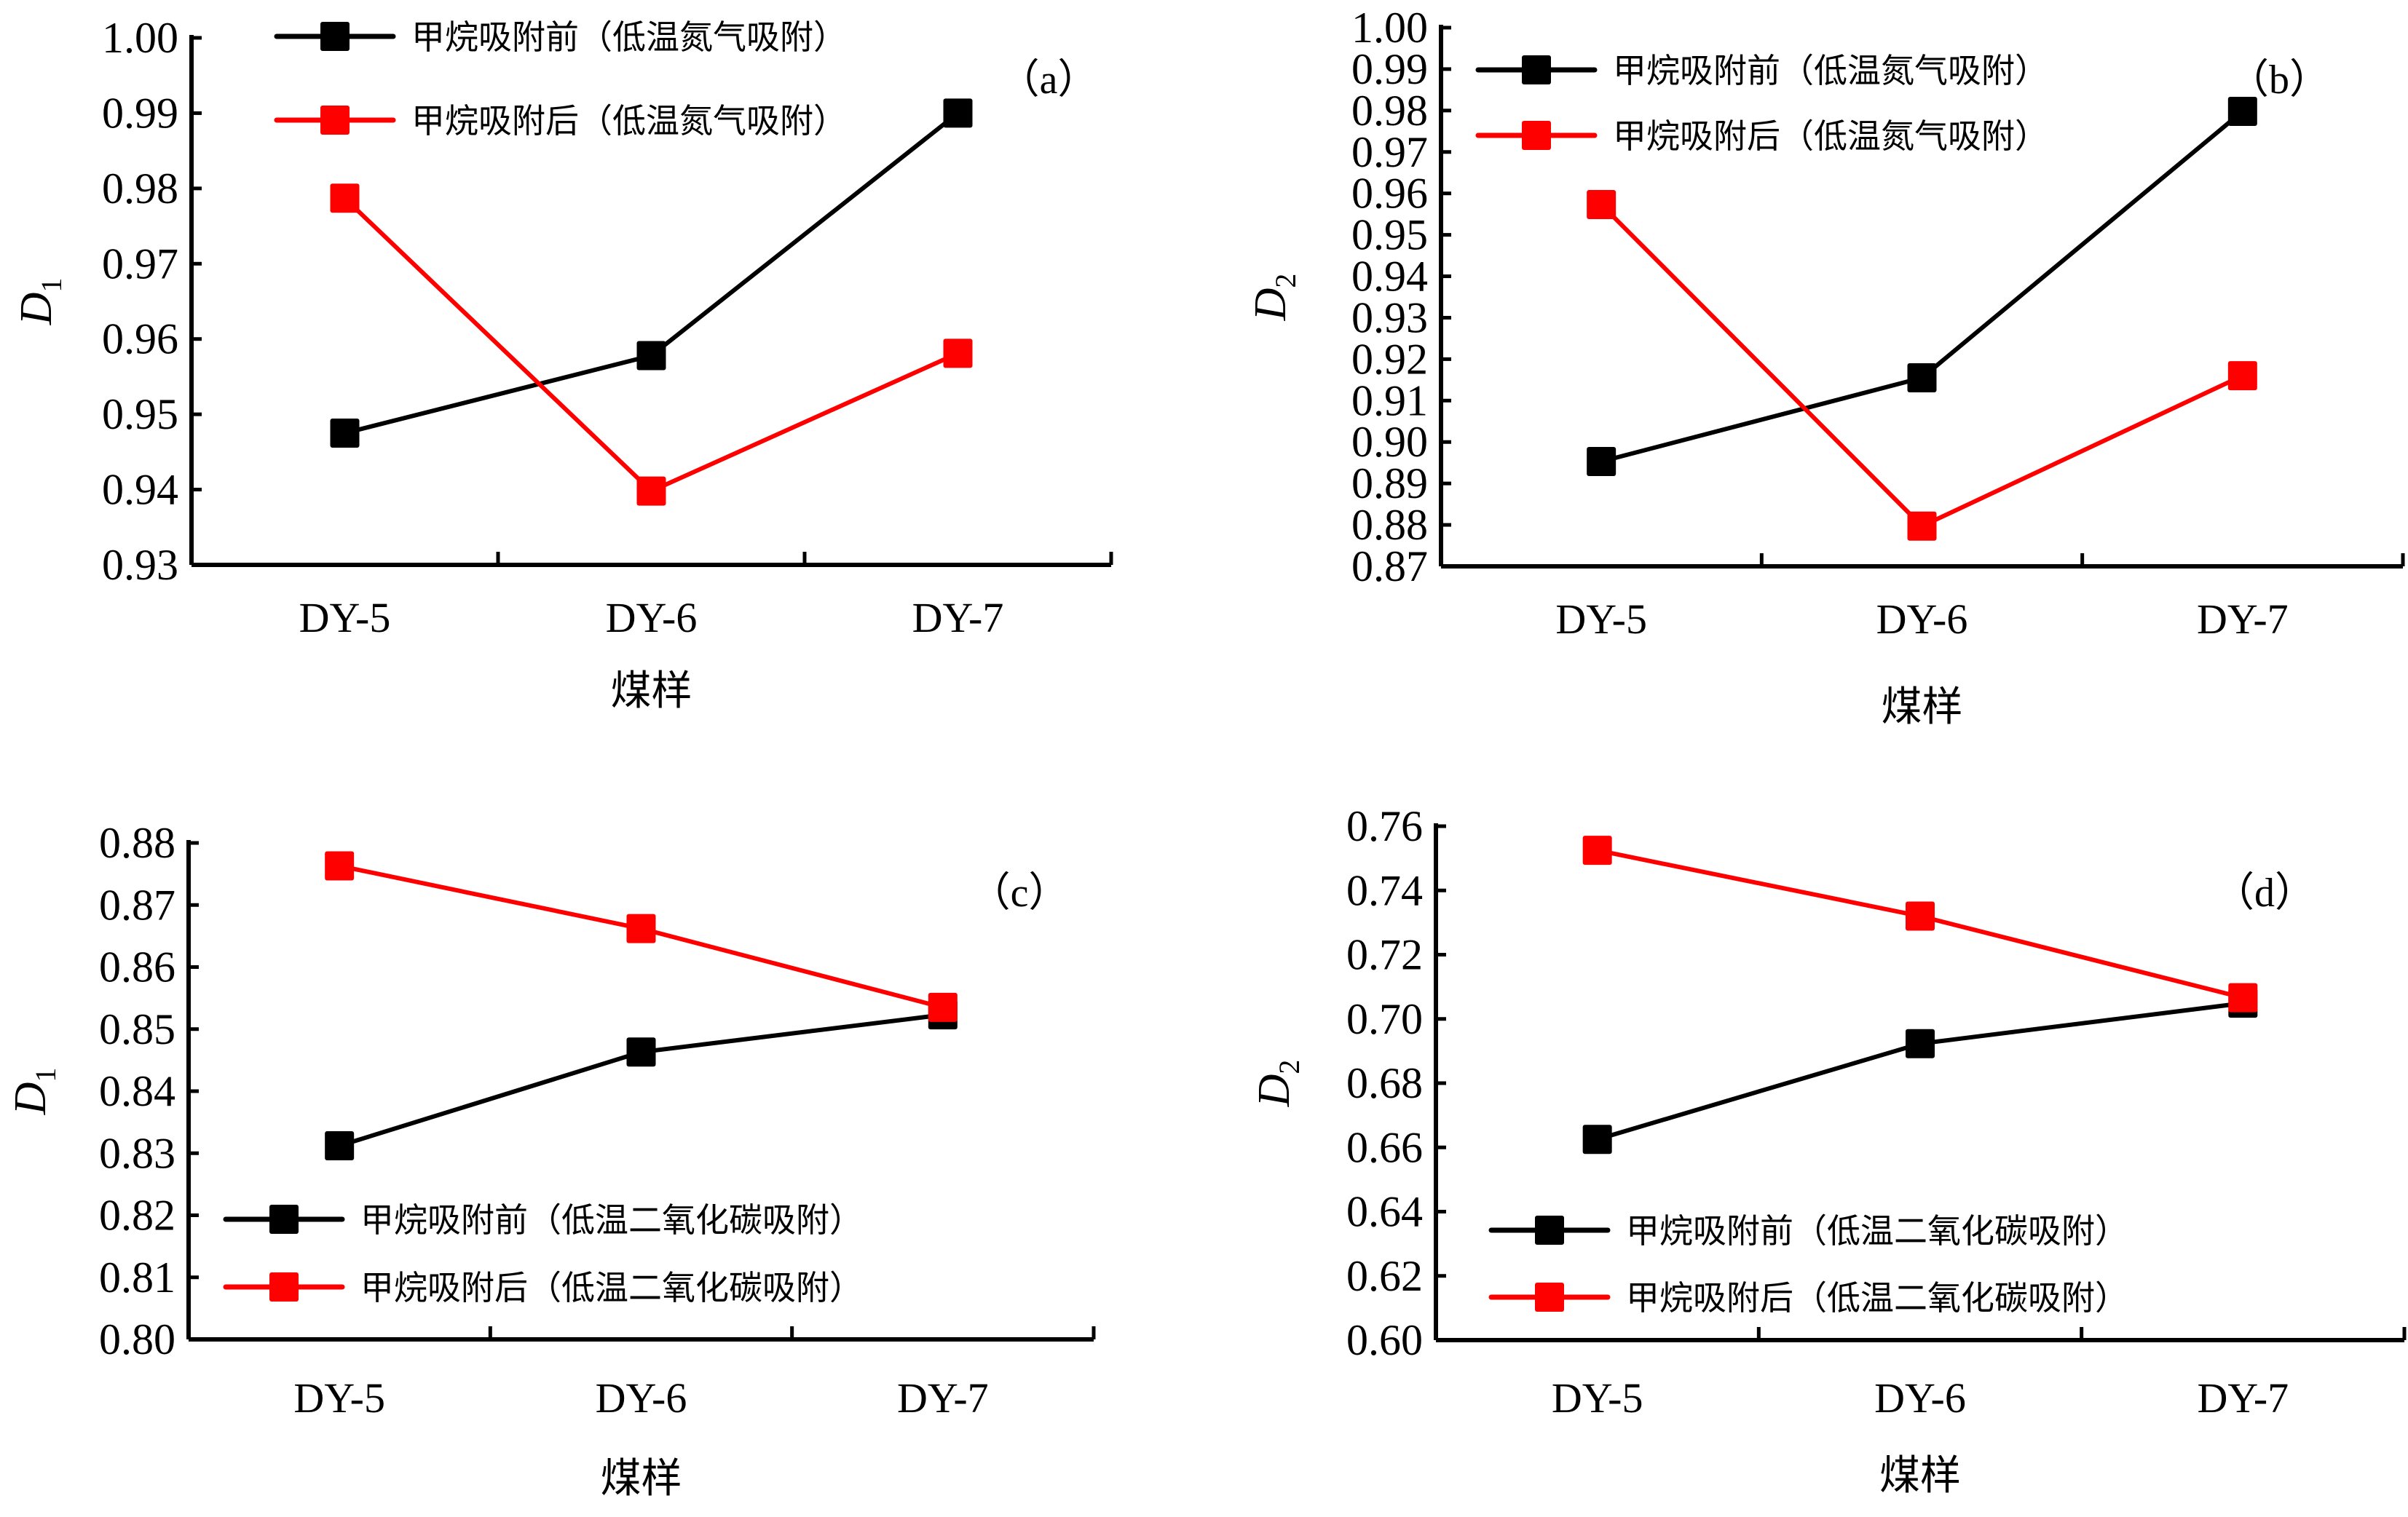 The image size is (2408, 1517). What do you see at coordinates (2279, 81) in the screenshot?
I see `panel-tag: （b）` at bounding box center [2279, 81].